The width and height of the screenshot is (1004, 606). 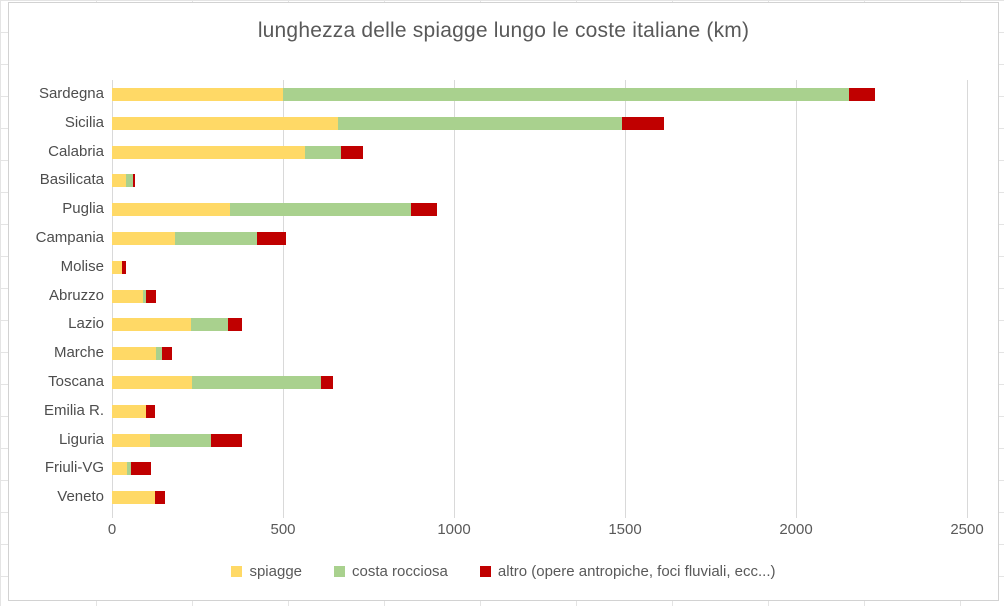 I want to click on bar-segment-spiagge-abruzzo, so click(x=127, y=296).